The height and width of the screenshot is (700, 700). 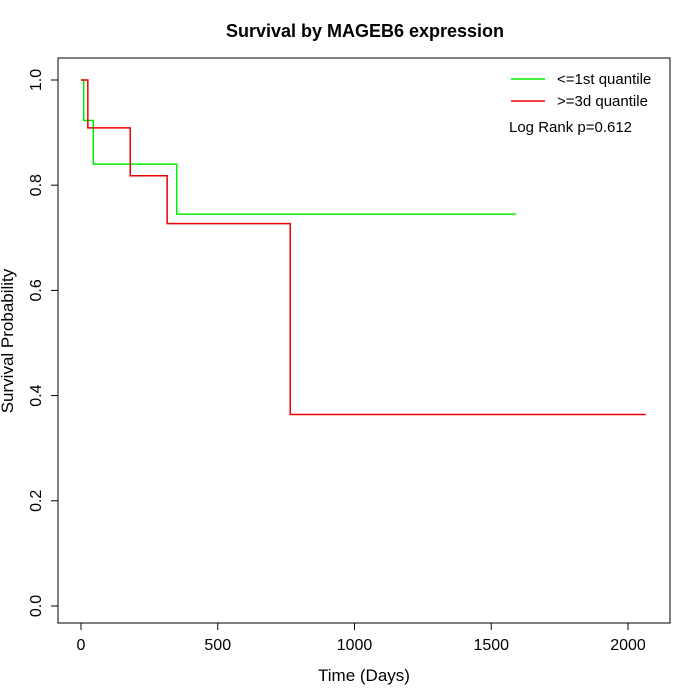 I want to click on survival-curve, so click(x=298, y=147).